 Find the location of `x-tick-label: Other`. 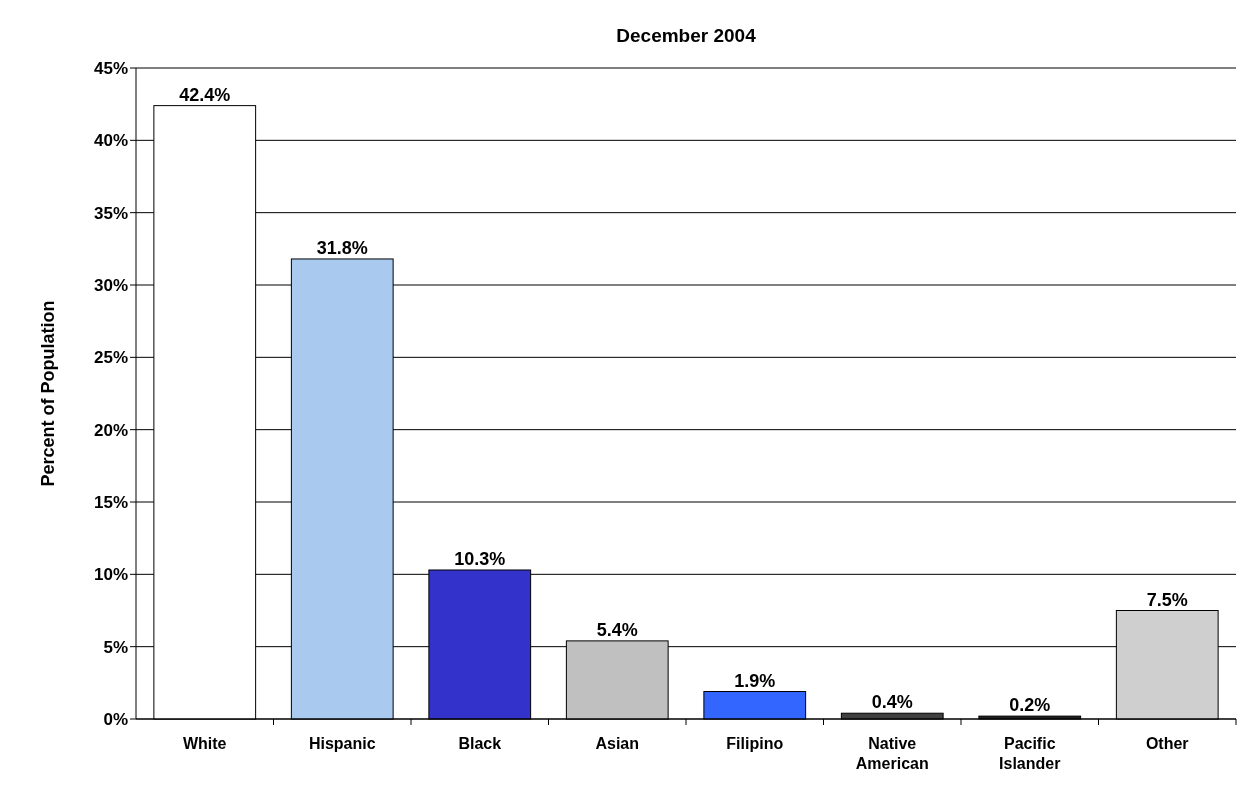

x-tick-label: Other is located at coordinates (1167, 743).